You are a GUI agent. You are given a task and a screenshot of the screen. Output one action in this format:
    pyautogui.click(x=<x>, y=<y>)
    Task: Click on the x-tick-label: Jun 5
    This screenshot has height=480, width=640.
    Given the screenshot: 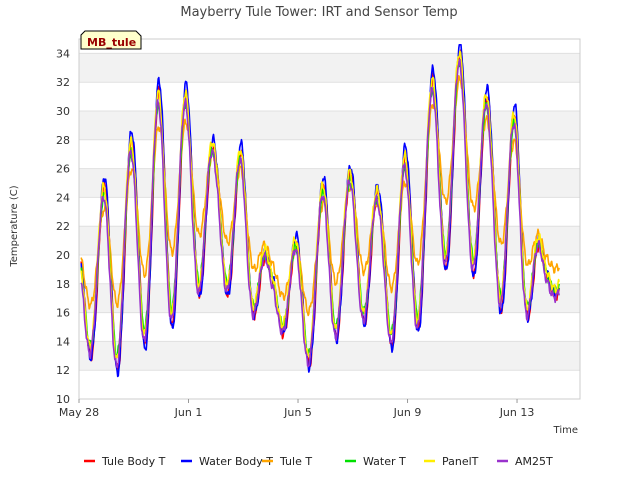 What is the action you would take?
    pyautogui.click(x=297, y=412)
    